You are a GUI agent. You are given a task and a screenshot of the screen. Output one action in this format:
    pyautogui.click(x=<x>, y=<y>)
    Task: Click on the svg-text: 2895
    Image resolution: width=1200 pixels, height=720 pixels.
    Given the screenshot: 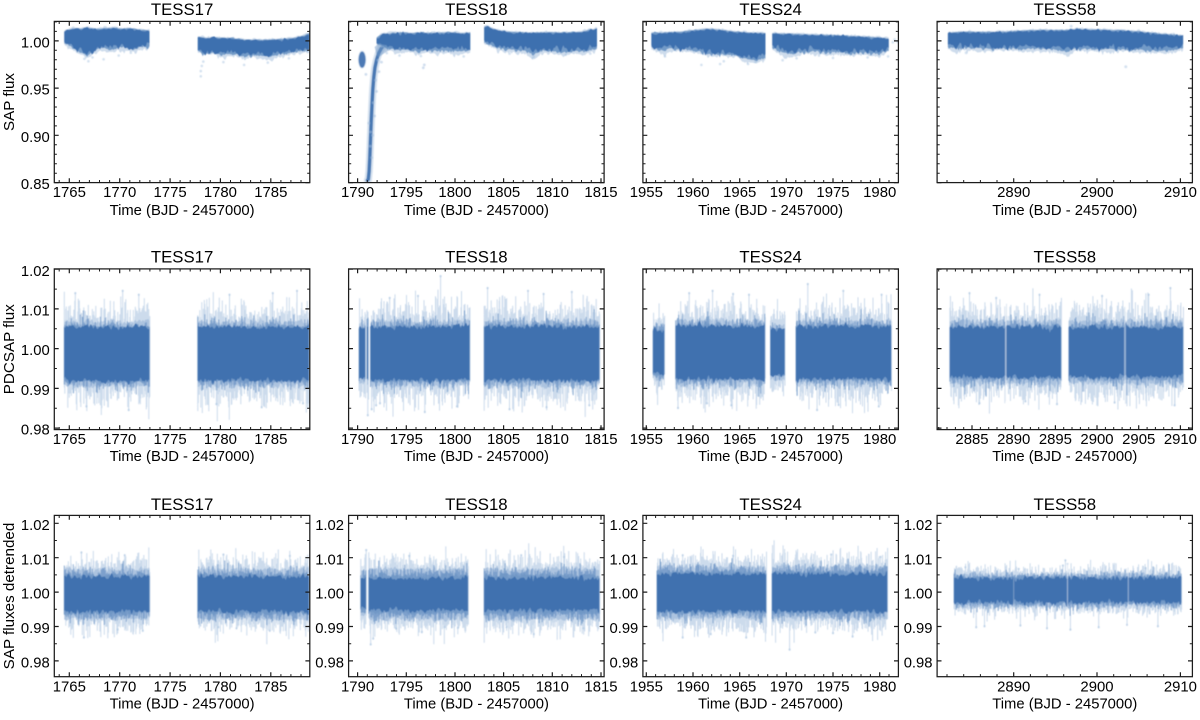 What is the action you would take?
    pyautogui.click(x=1055, y=440)
    